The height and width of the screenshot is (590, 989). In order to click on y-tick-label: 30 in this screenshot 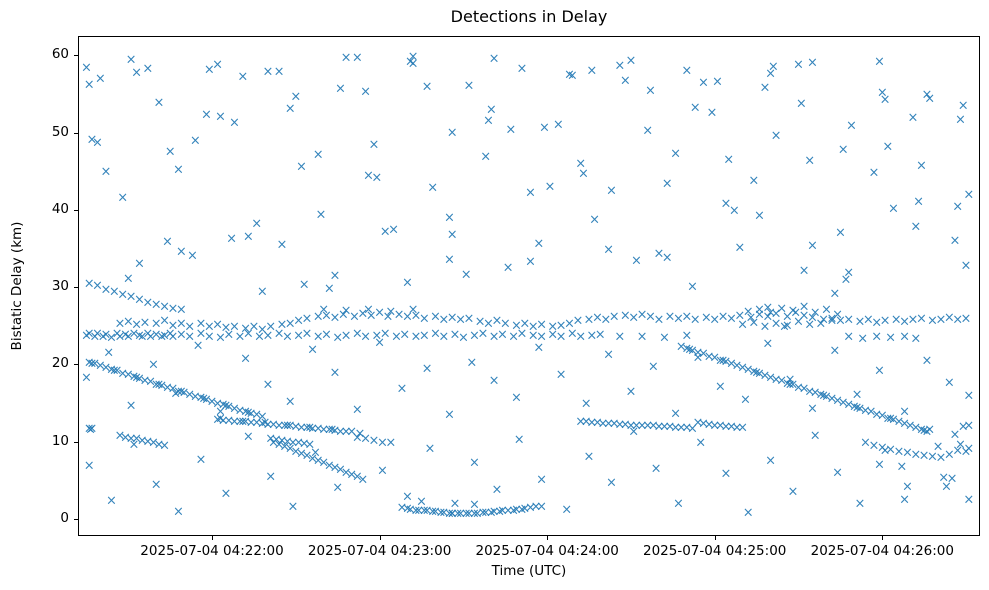, I will do `click(60, 286)`.